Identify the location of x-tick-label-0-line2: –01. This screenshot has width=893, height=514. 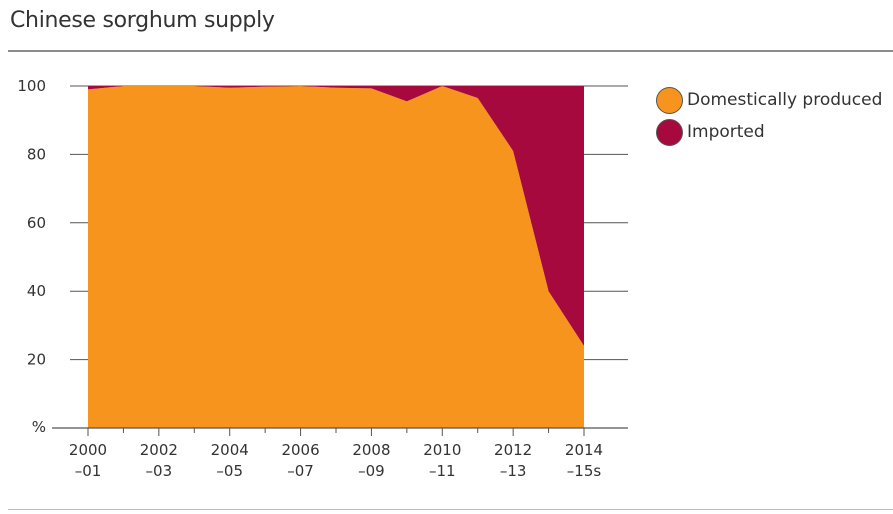
(88, 471).